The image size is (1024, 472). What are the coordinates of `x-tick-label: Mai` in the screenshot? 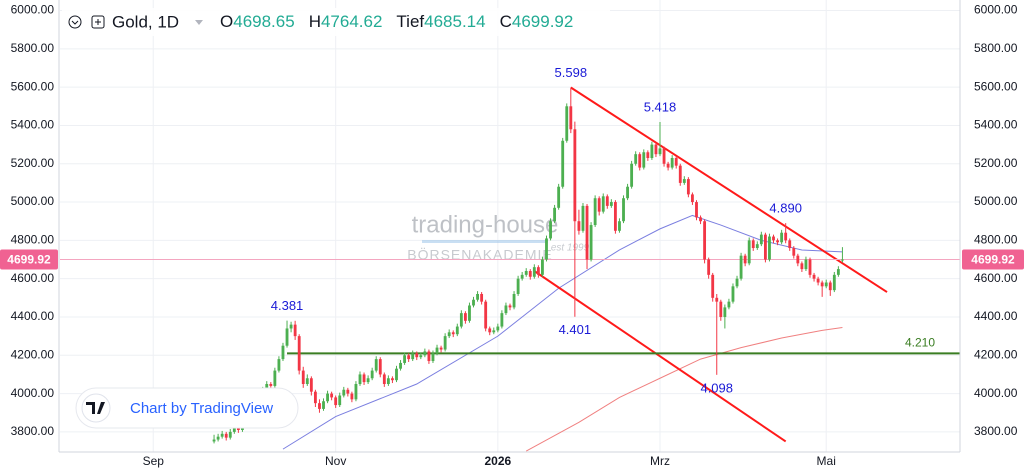 It's located at (826, 461).